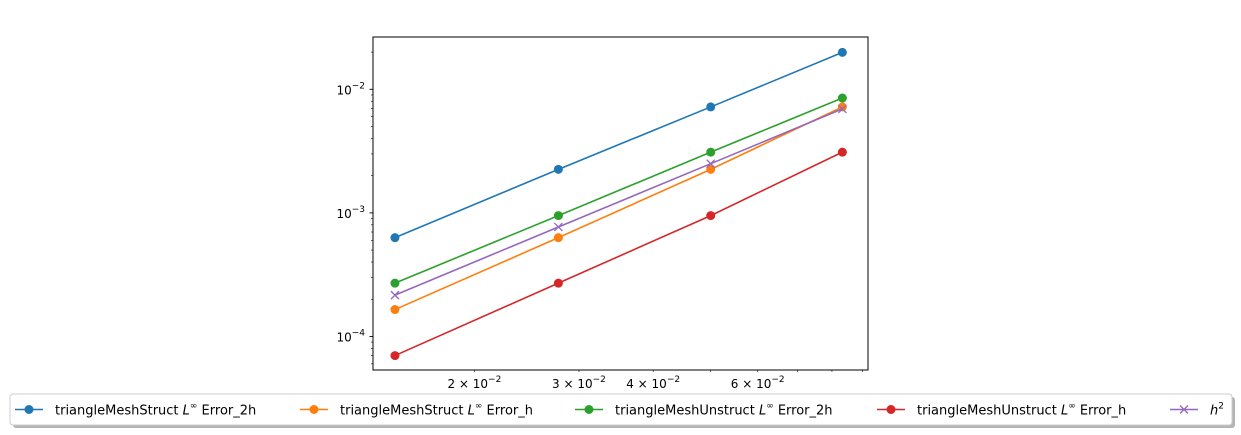 The width and height of the screenshot is (1241, 435). I want to click on legend-item-4: triangleMeshUnstruct L∞ Error_h, so click(1001, 410).